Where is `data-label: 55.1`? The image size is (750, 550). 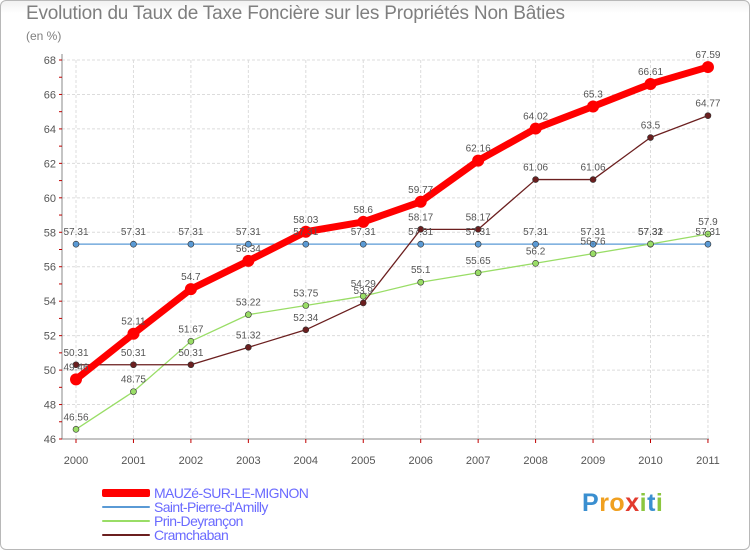 data-label: 55.1 is located at coordinates (421, 270).